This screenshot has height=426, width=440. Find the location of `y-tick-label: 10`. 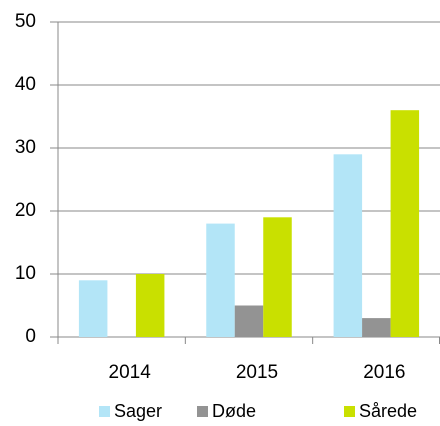

y-tick-label: 10 is located at coordinates (25, 273).